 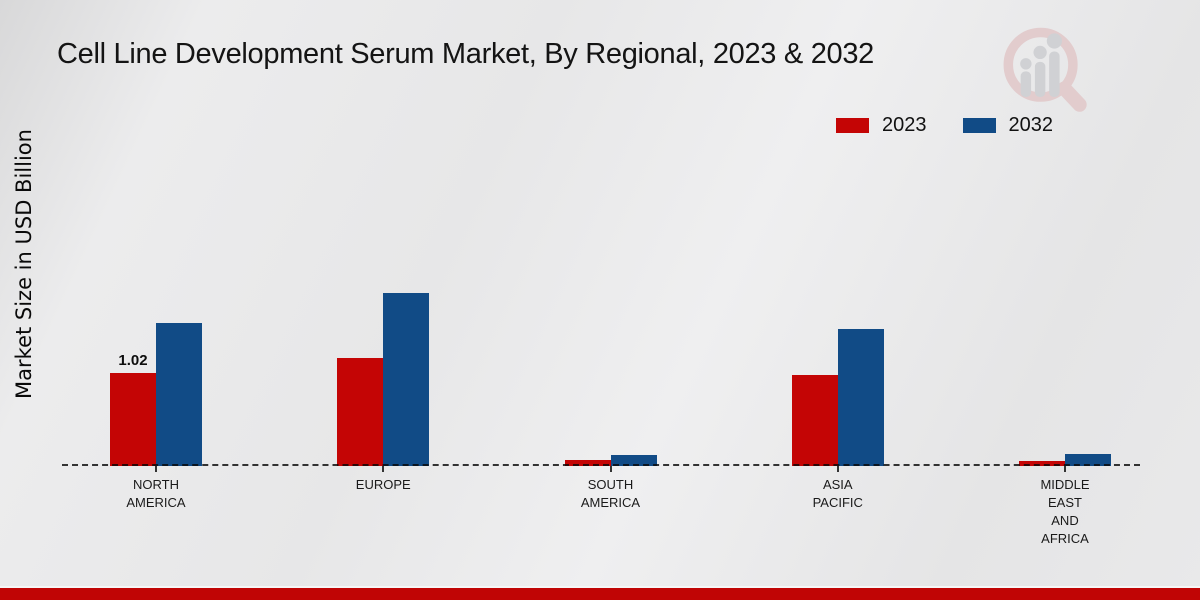 What do you see at coordinates (1065, 469) in the screenshot?
I see `x-axis-tick-middle-east-and-africa` at bounding box center [1065, 469].